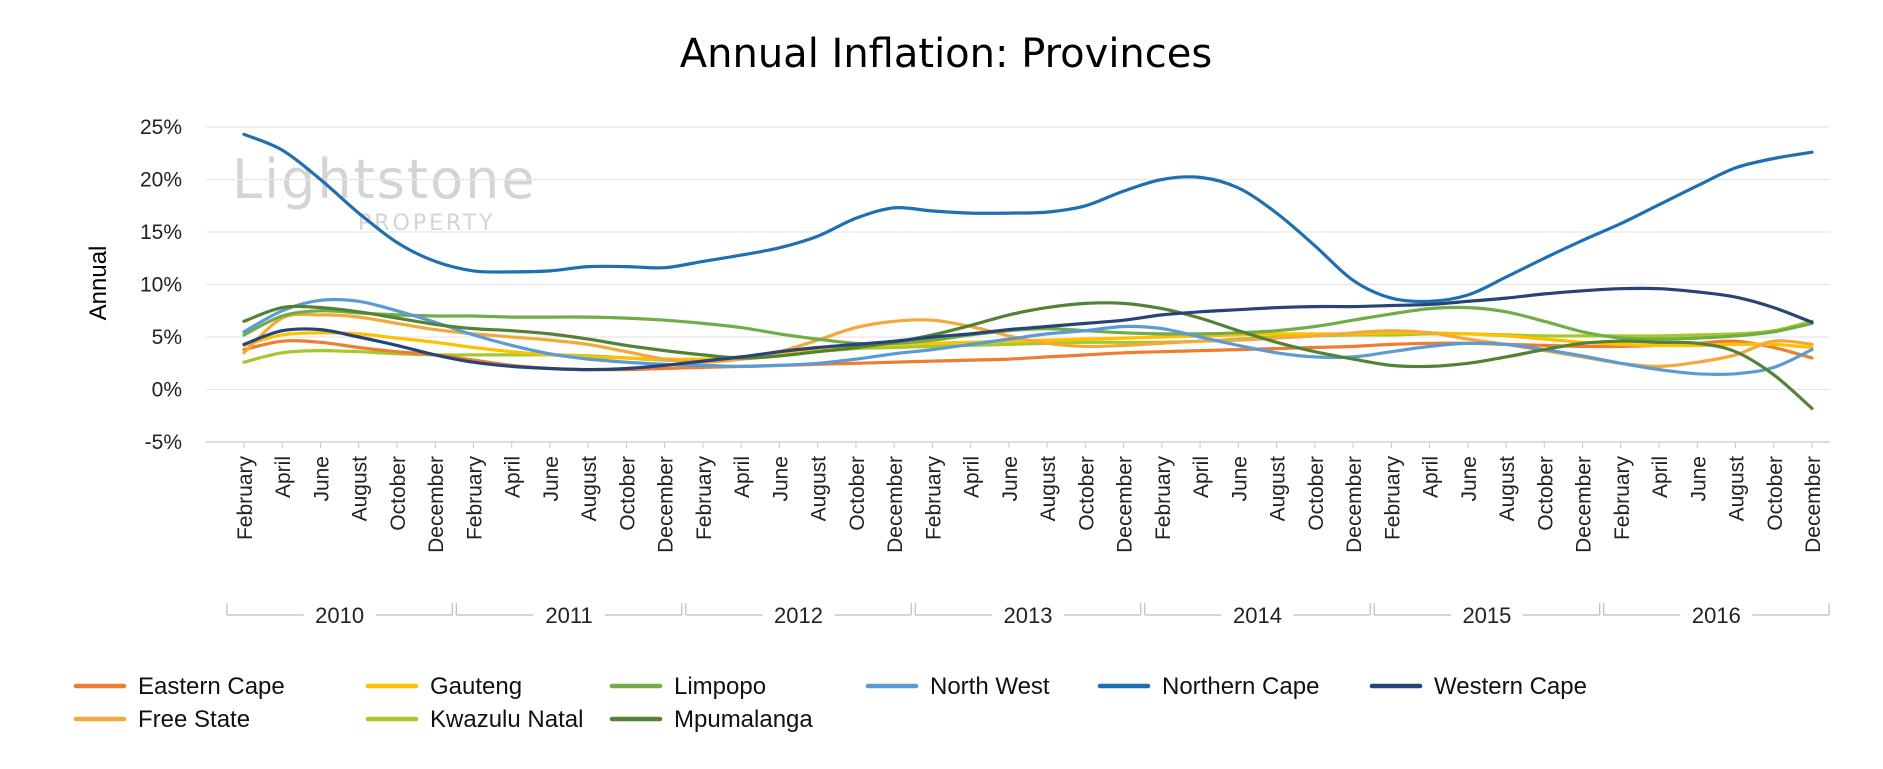 The height and width of the screenshot is (769, 1883). I want to click on chart-title: Annual Inflation: Provinces, so click(946, 54).